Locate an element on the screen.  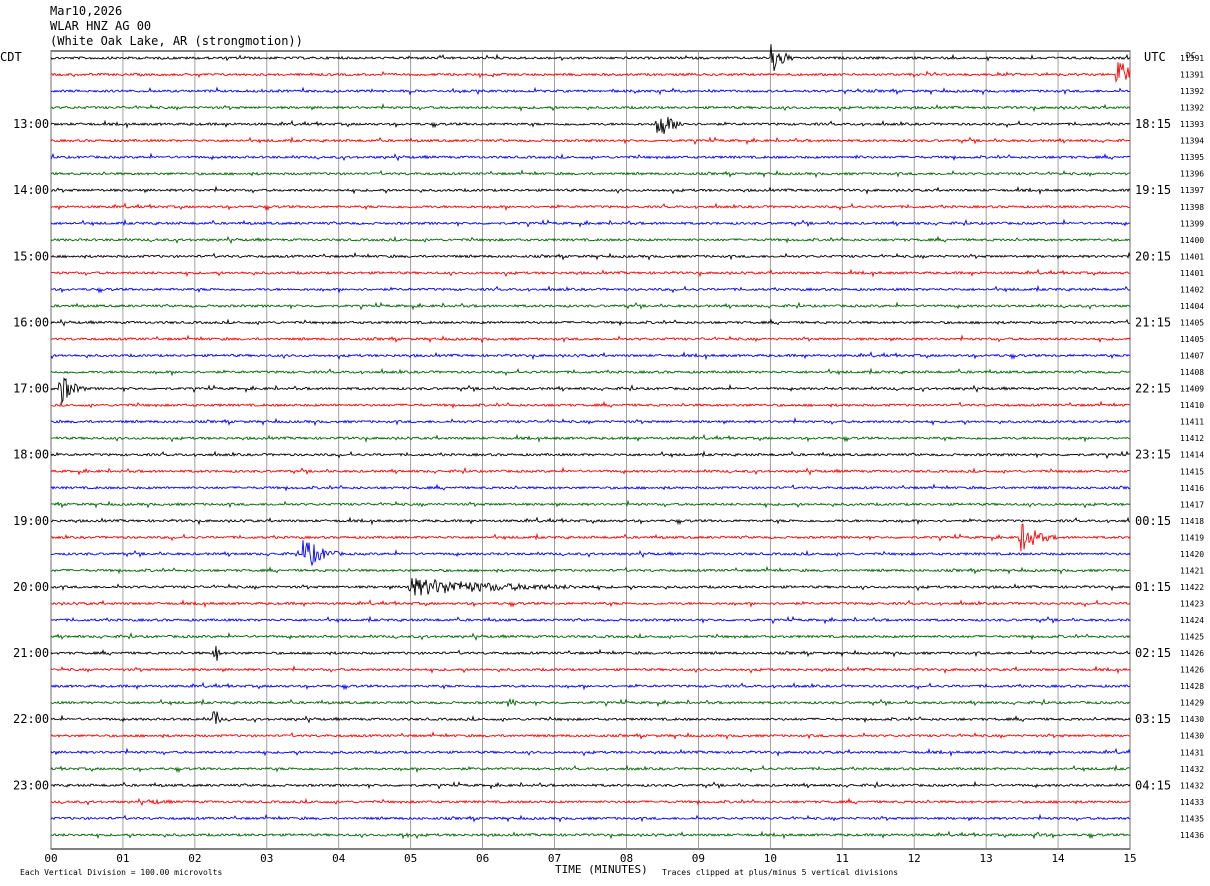
left-hour-label: 17:00 is located at coordinates (31, 389).